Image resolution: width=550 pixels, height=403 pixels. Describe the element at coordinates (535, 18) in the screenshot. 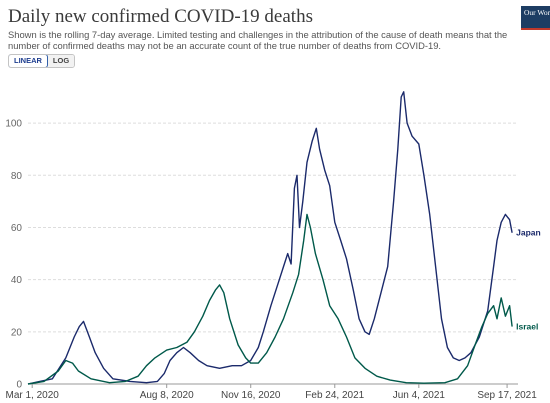

I see `owid-logo: Our World in Data` at that location.